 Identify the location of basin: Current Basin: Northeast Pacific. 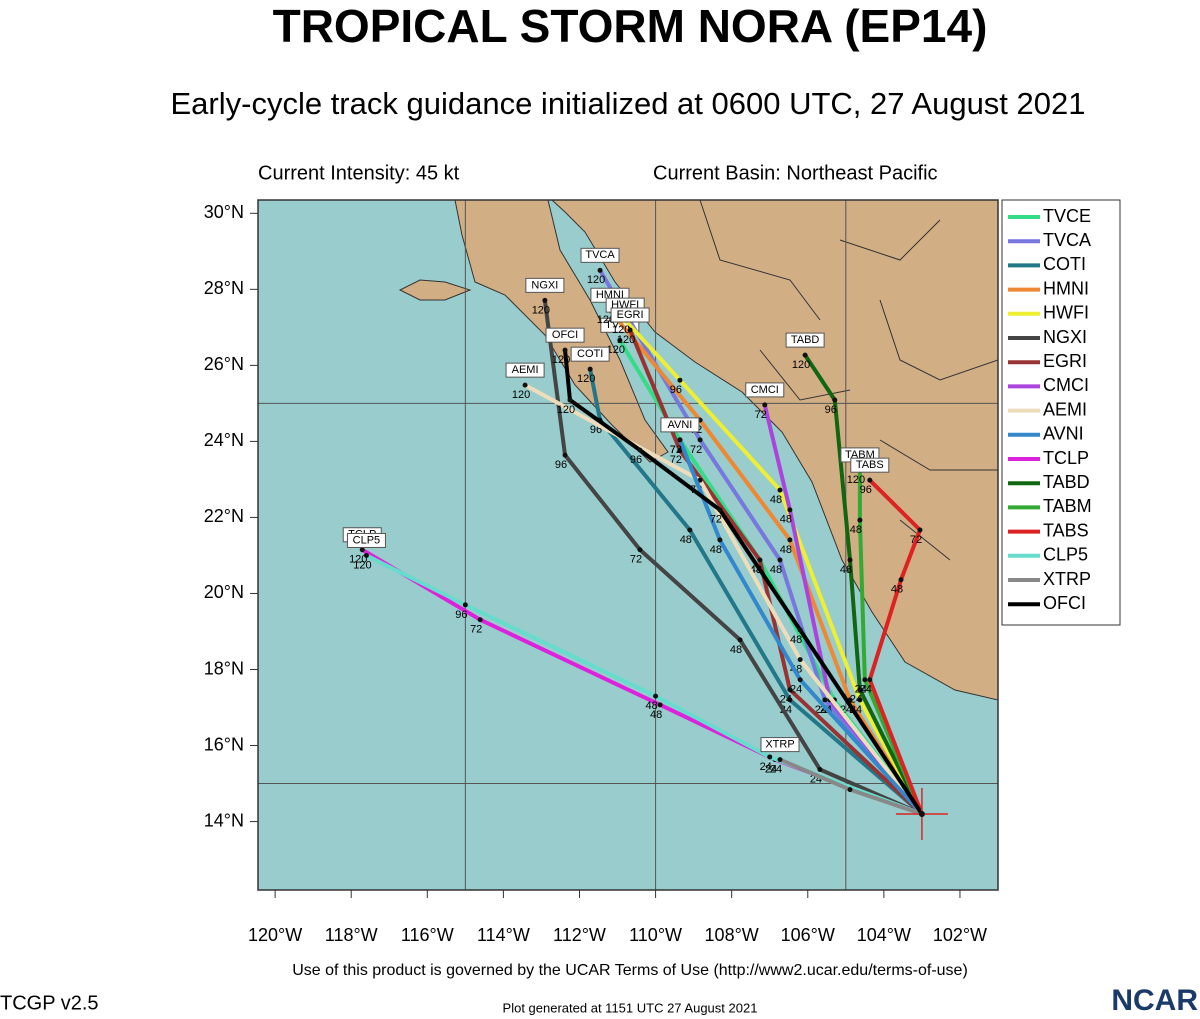
(795, 173).